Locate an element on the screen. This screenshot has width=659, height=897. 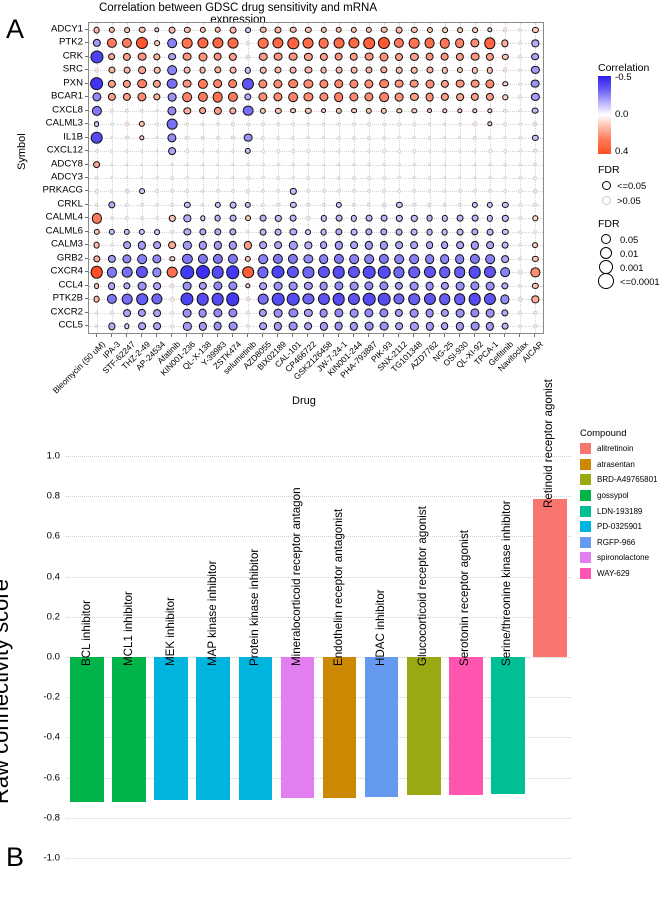
compound-legend-item: gossypol is located at coordinates (619, 496).